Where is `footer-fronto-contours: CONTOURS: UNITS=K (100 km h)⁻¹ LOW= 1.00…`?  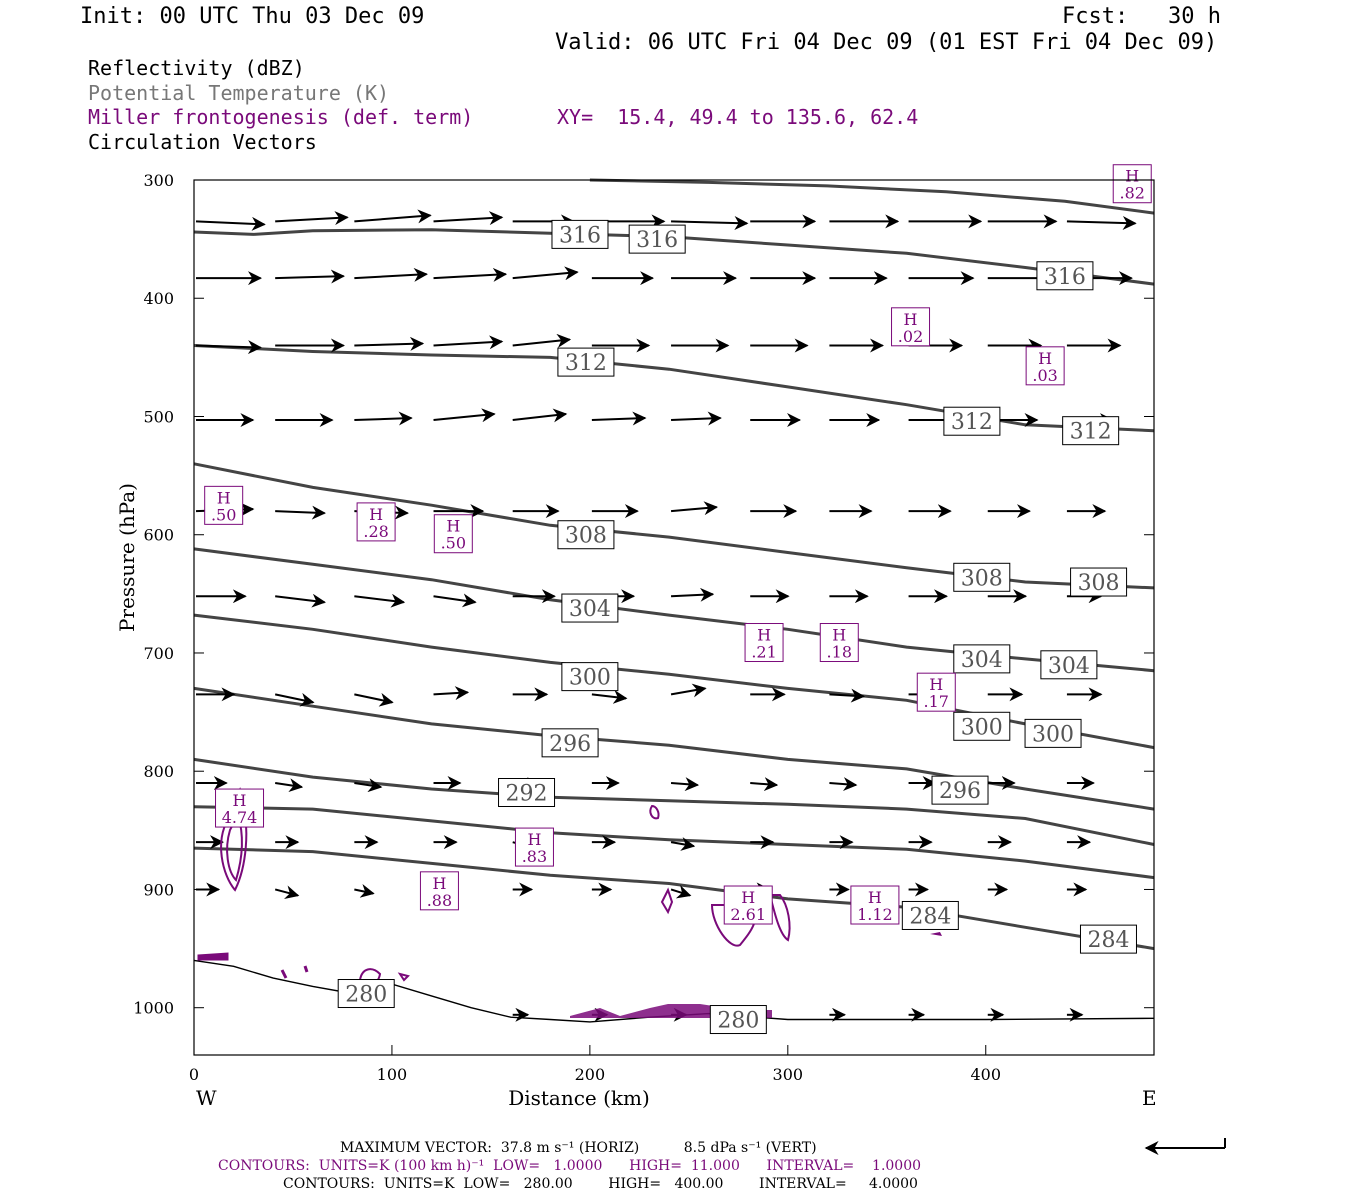 footer-fronto-contours: CONTOURS: UNITS=K (100 km h)⁻¹ LOW= 1.00… is located at coordinates (570, 1166).